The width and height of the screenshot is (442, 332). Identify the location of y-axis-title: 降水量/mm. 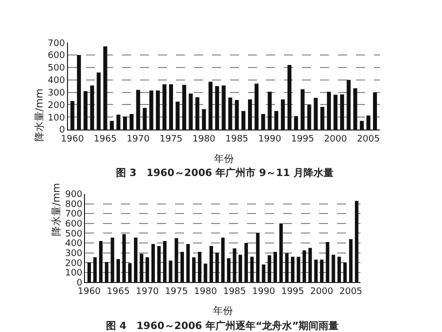
(56, 209).